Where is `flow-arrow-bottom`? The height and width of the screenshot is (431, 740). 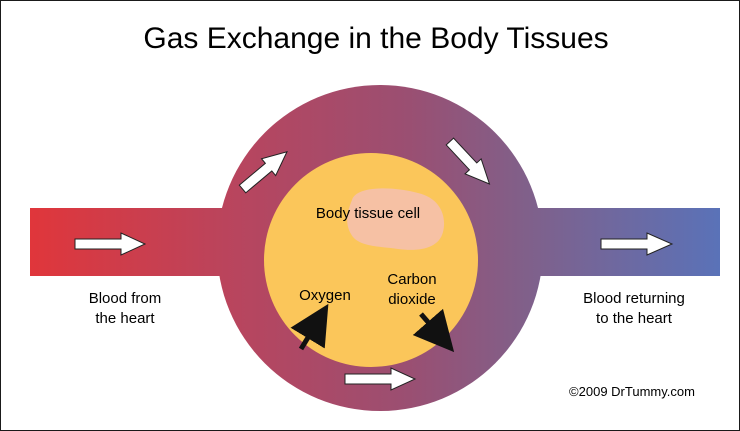 flow-arrow-bottom is located at coordinates (380, 379).